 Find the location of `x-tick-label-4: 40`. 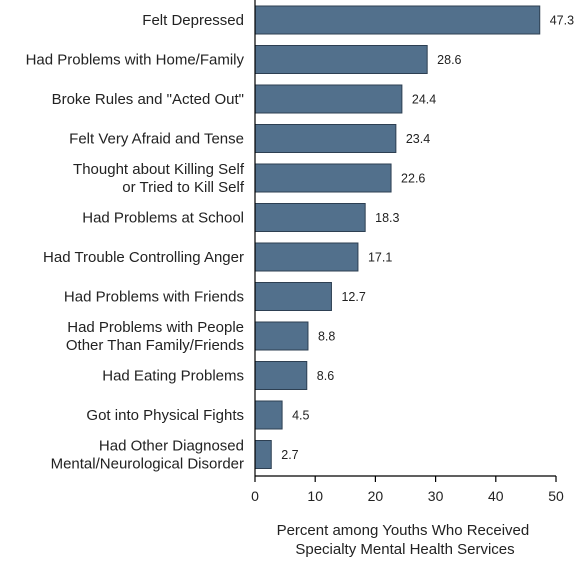

x-tick-label-4: 40 is located at coordinates (496, 496).